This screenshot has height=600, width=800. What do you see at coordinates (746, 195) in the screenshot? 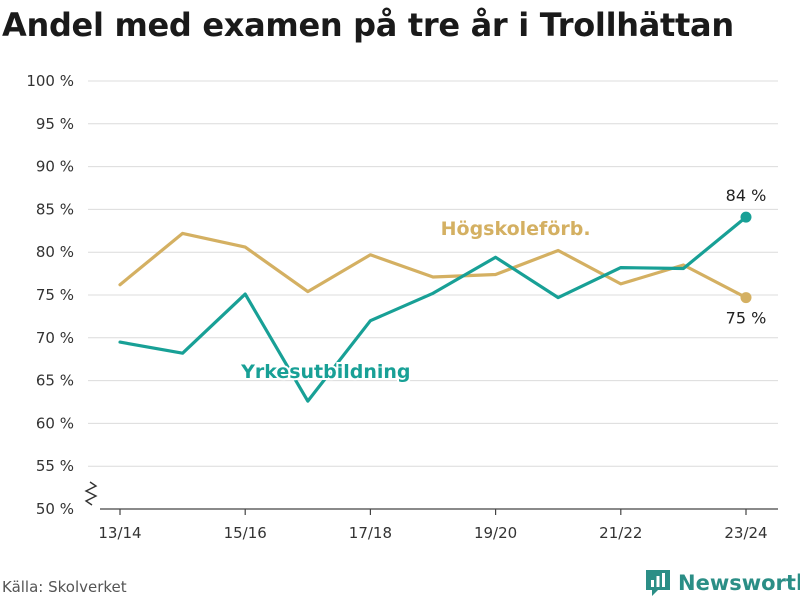
I see `end-value-label: 84 %` at bounding box center [746, 195].